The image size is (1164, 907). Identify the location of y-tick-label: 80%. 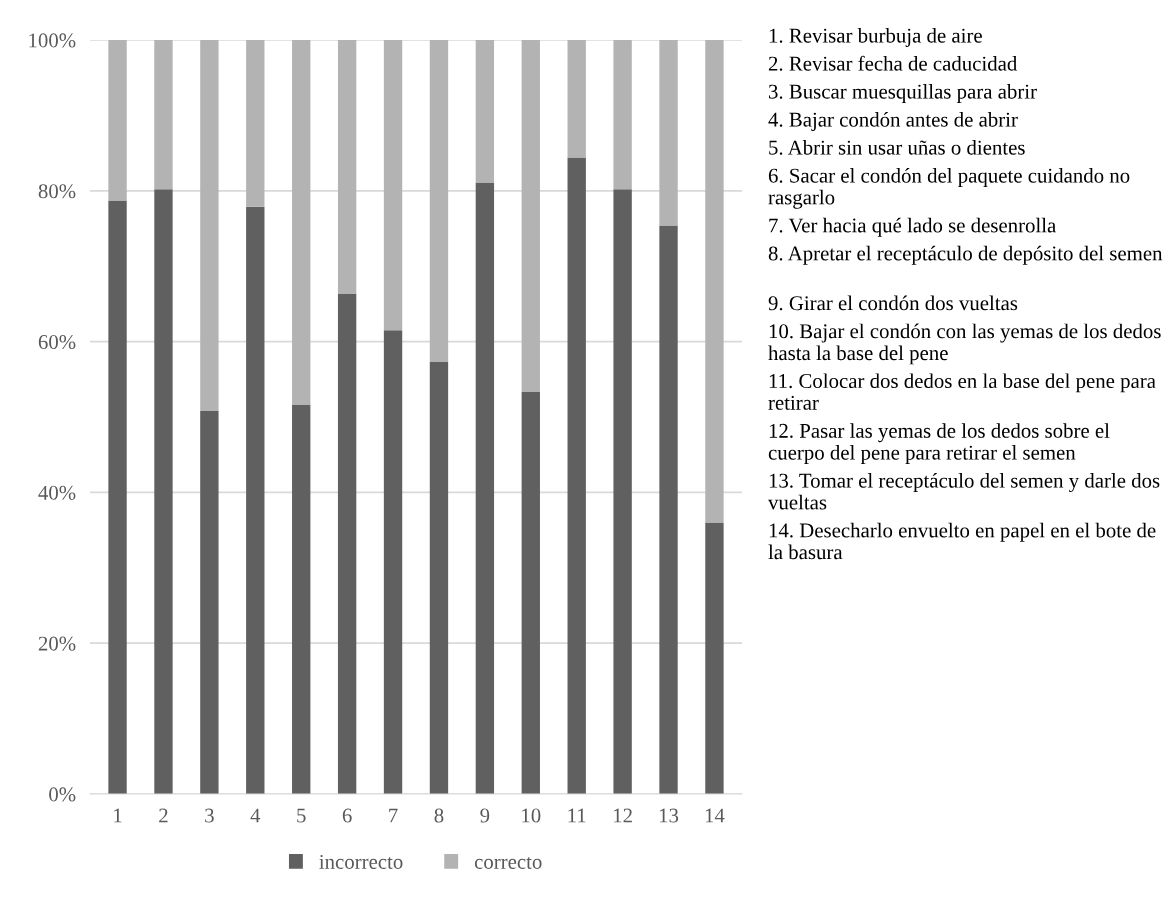
(57, 191).